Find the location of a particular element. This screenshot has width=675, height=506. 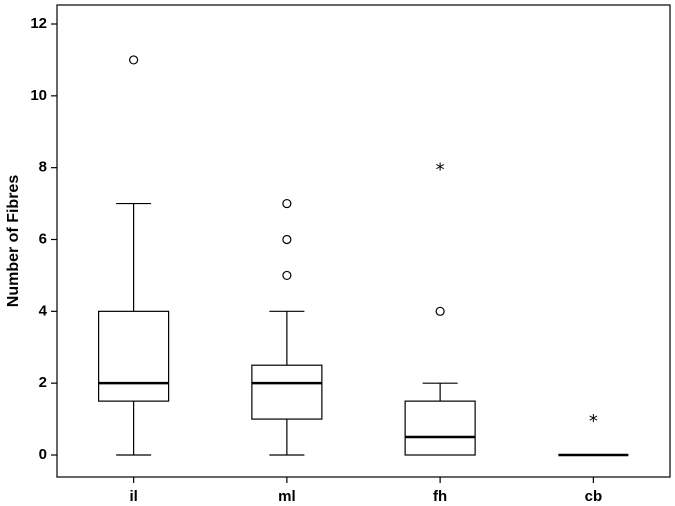

box-group-ml is located at coordinates (287, 327).